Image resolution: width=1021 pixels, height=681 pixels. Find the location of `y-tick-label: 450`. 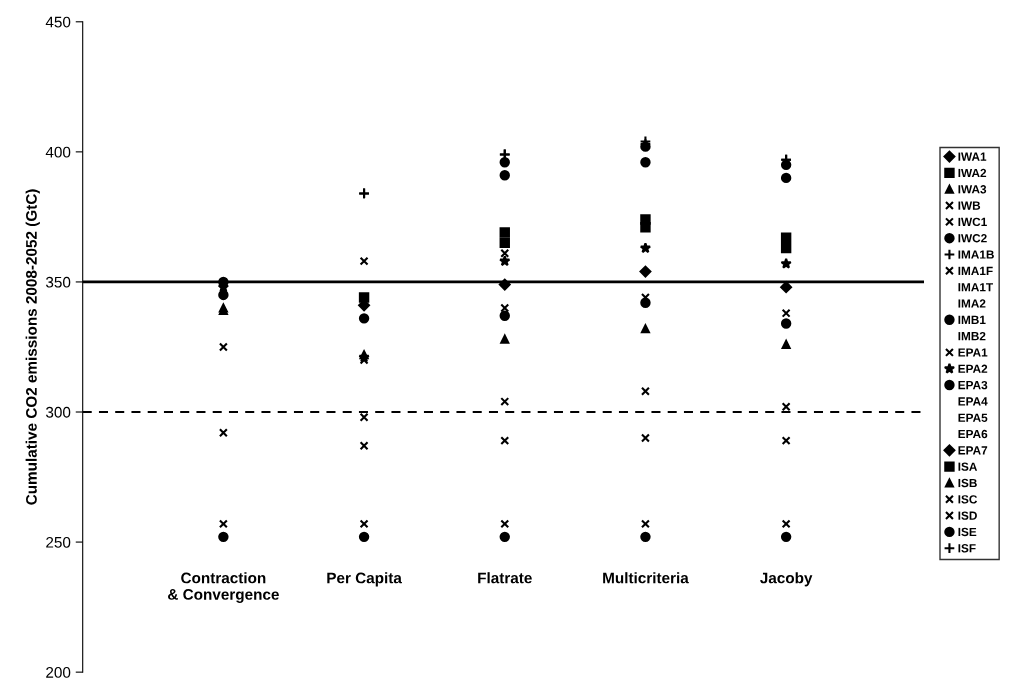

y-tick-label: 450 is located at coordinates (58, 22).